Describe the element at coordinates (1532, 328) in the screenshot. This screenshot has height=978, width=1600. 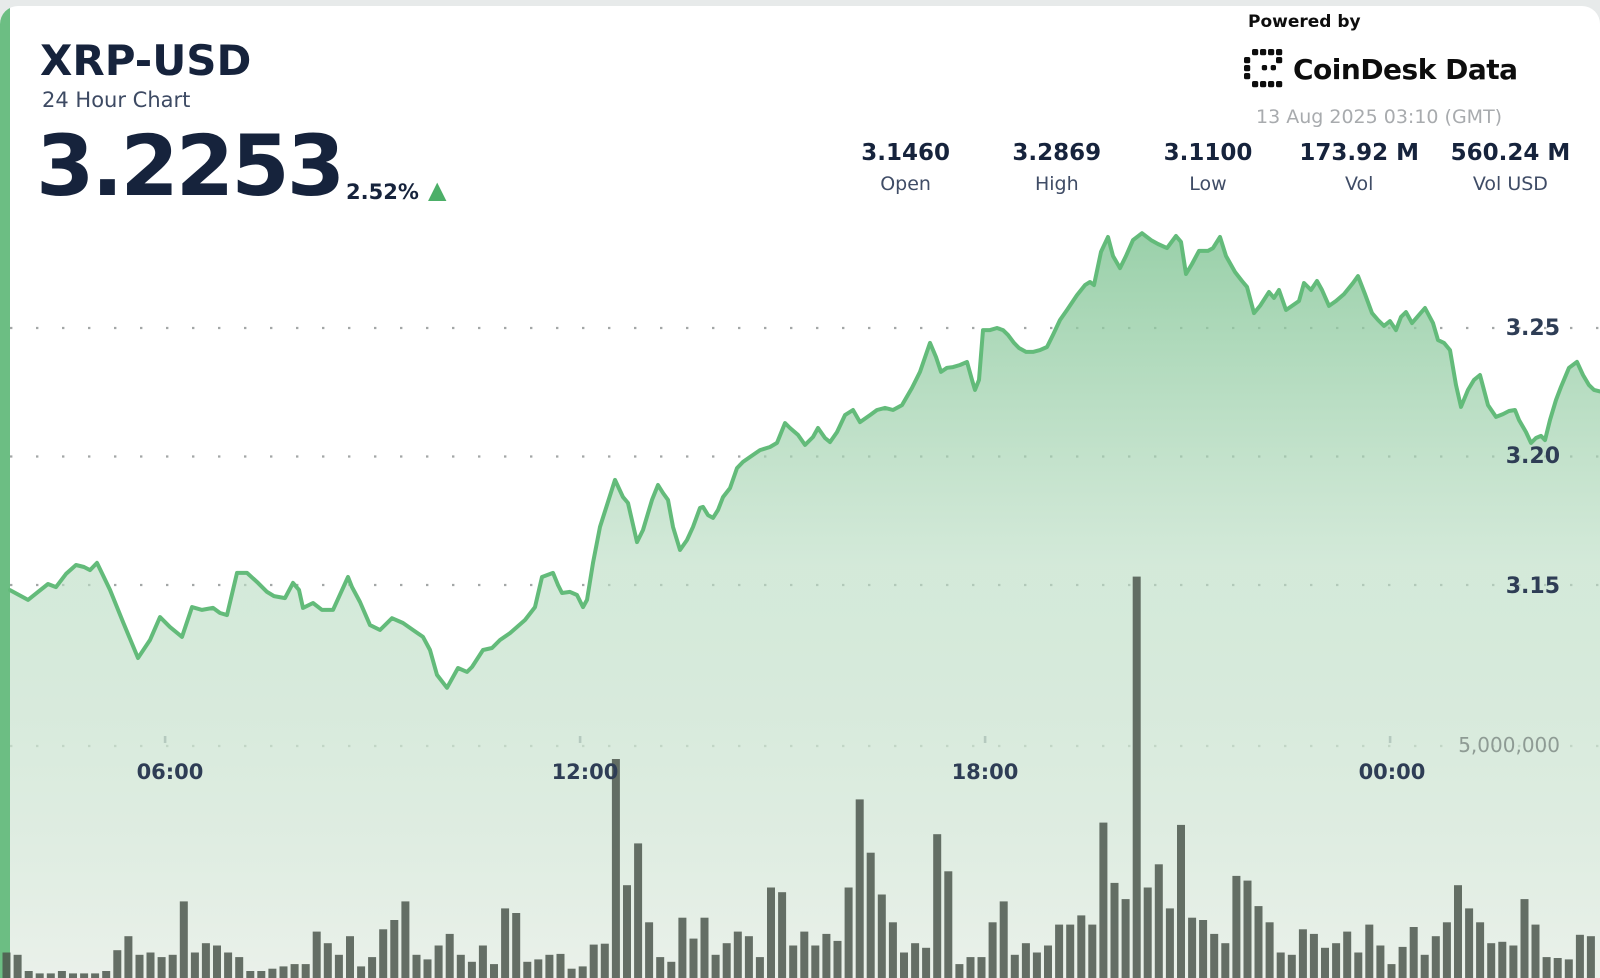
I see `y-axis-tick-3-25: 3.25` at that location.